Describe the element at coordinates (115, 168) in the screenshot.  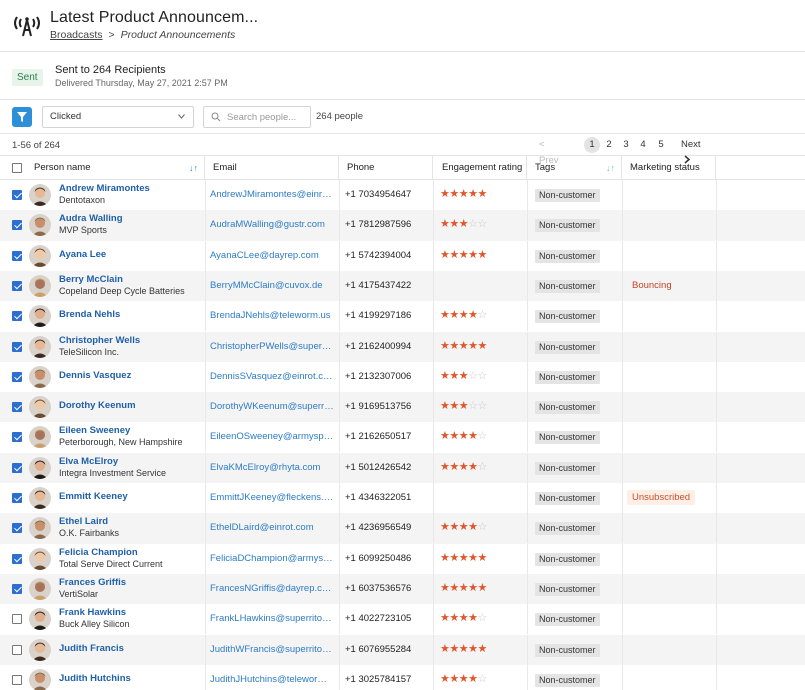
I see `column-header-name: Person name ↓↑` at that location.